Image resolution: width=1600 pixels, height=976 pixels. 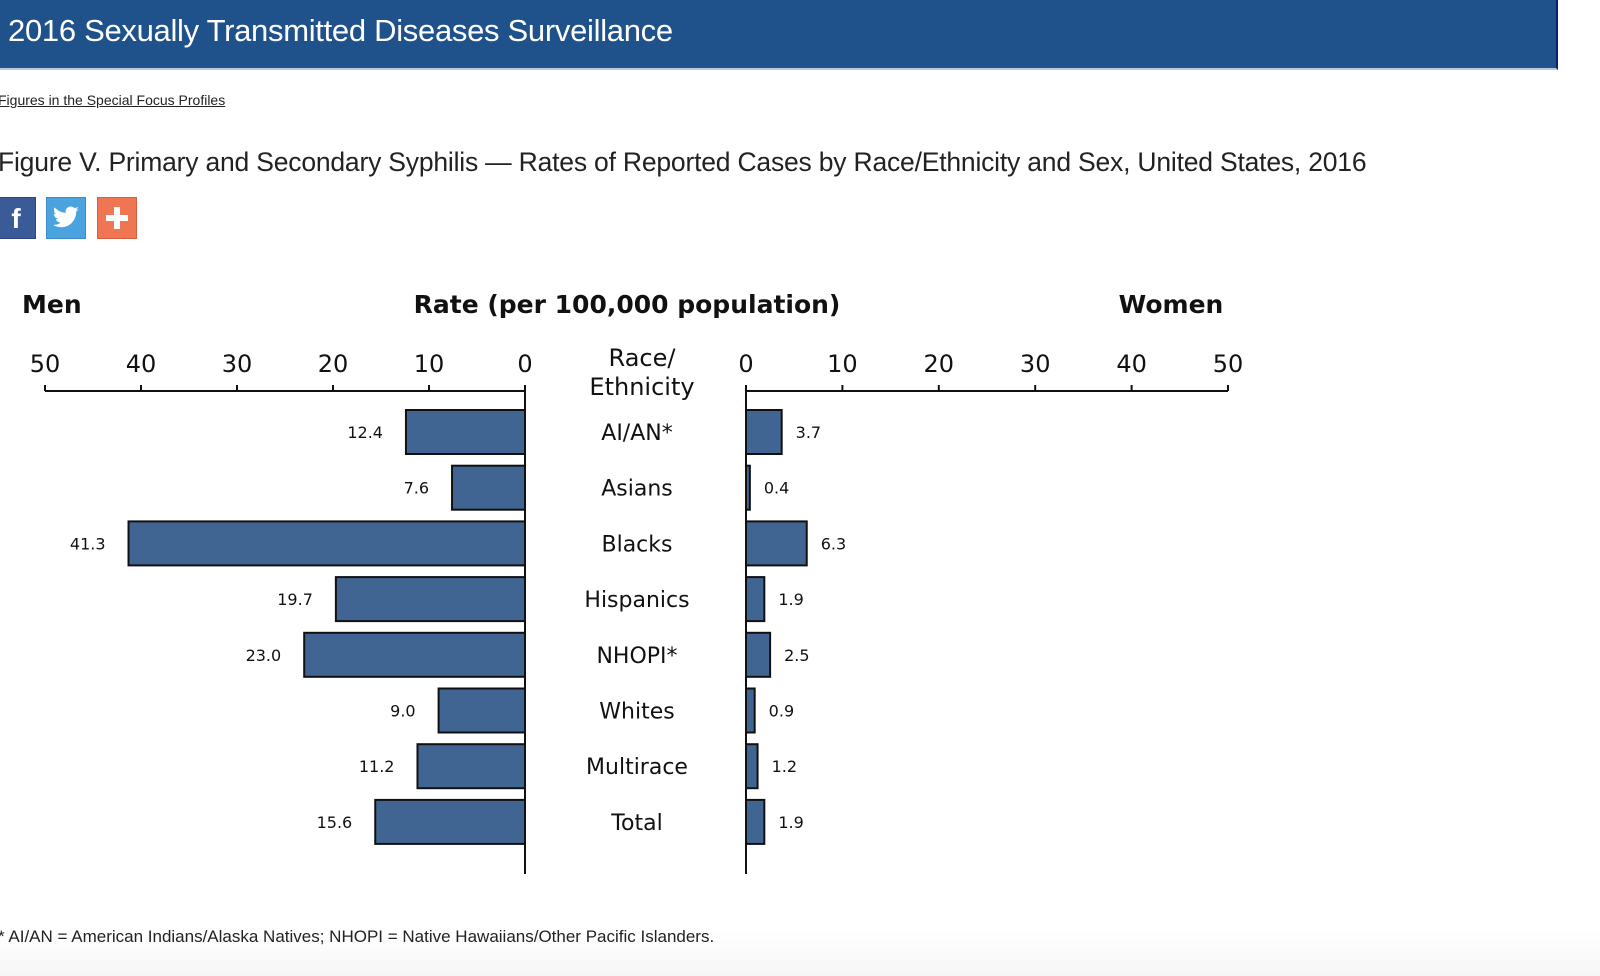 I want to click on facebook-share-button: f, so click(x=18, y=218).